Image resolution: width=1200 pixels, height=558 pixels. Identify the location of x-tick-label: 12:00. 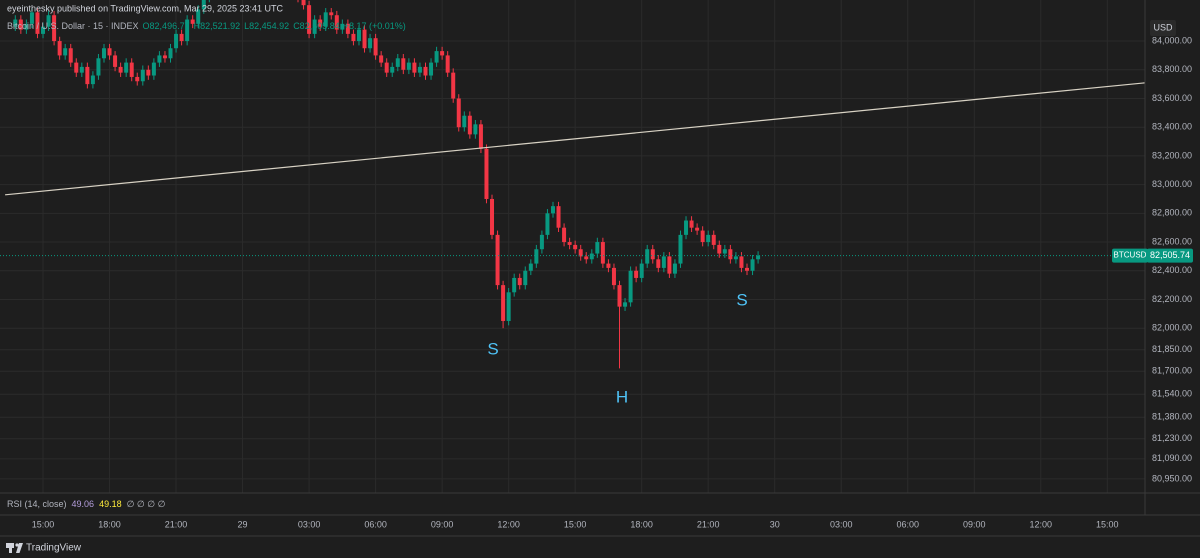
(1041, 524).